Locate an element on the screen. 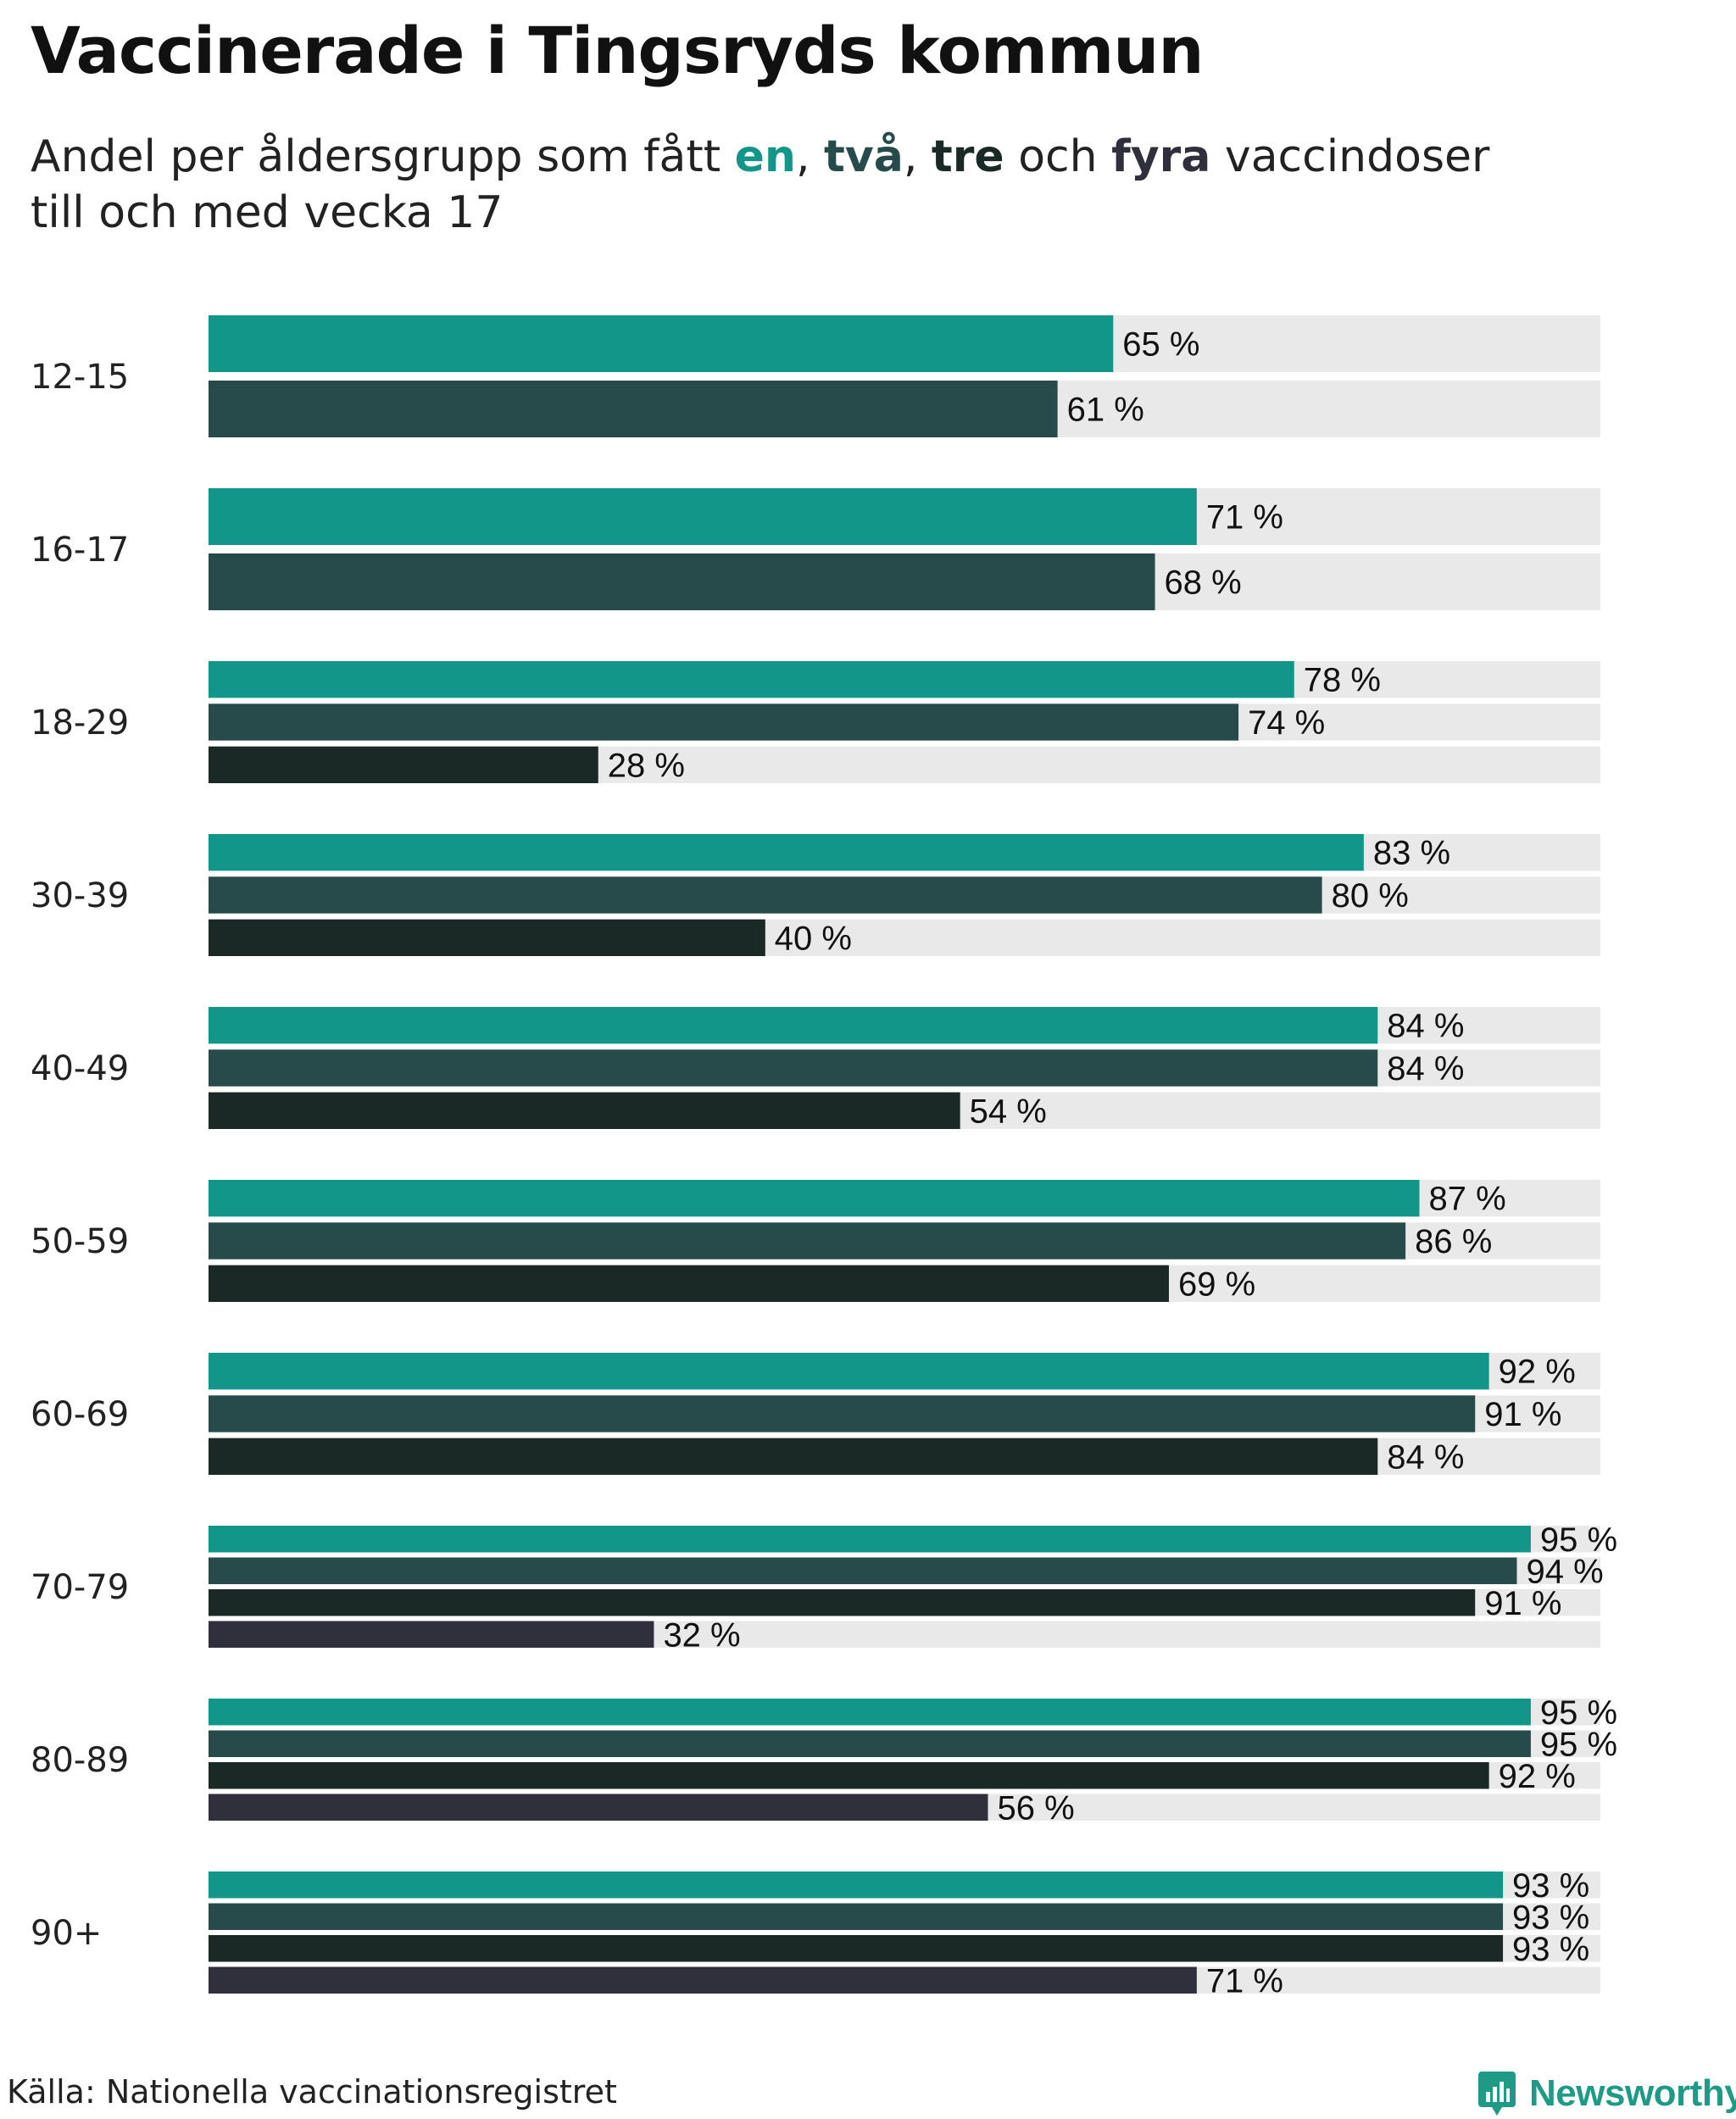 The image size is (1736, 2119). bar-value-label: 40 % is located at coordinates (813, 938).